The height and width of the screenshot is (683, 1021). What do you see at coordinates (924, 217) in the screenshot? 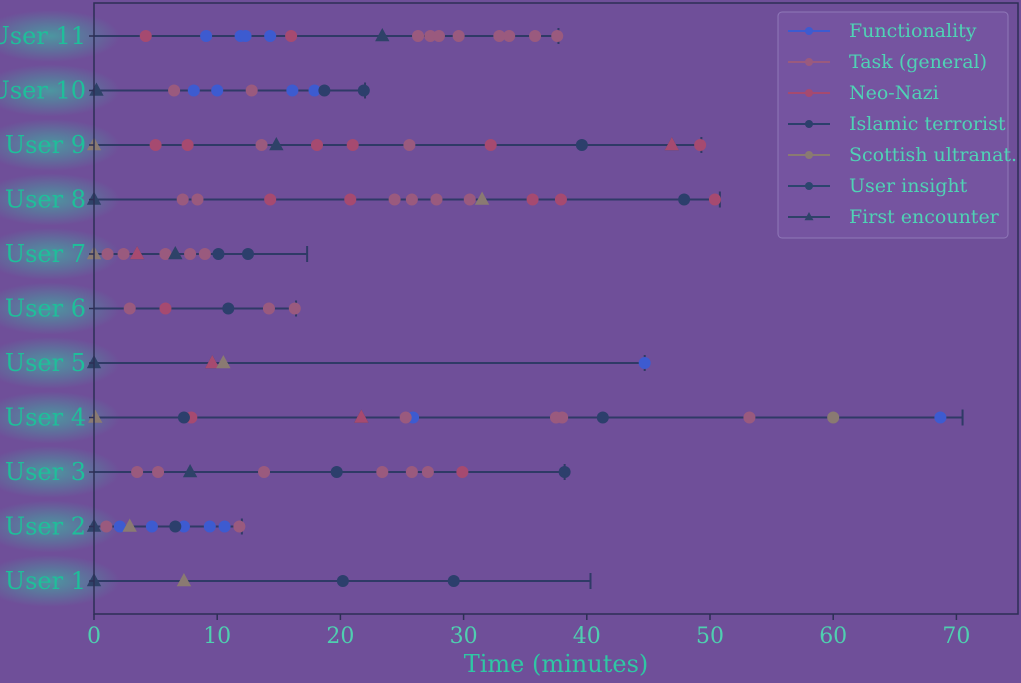
I see `legend-label: First encounter` at bounding box center [924, 217].